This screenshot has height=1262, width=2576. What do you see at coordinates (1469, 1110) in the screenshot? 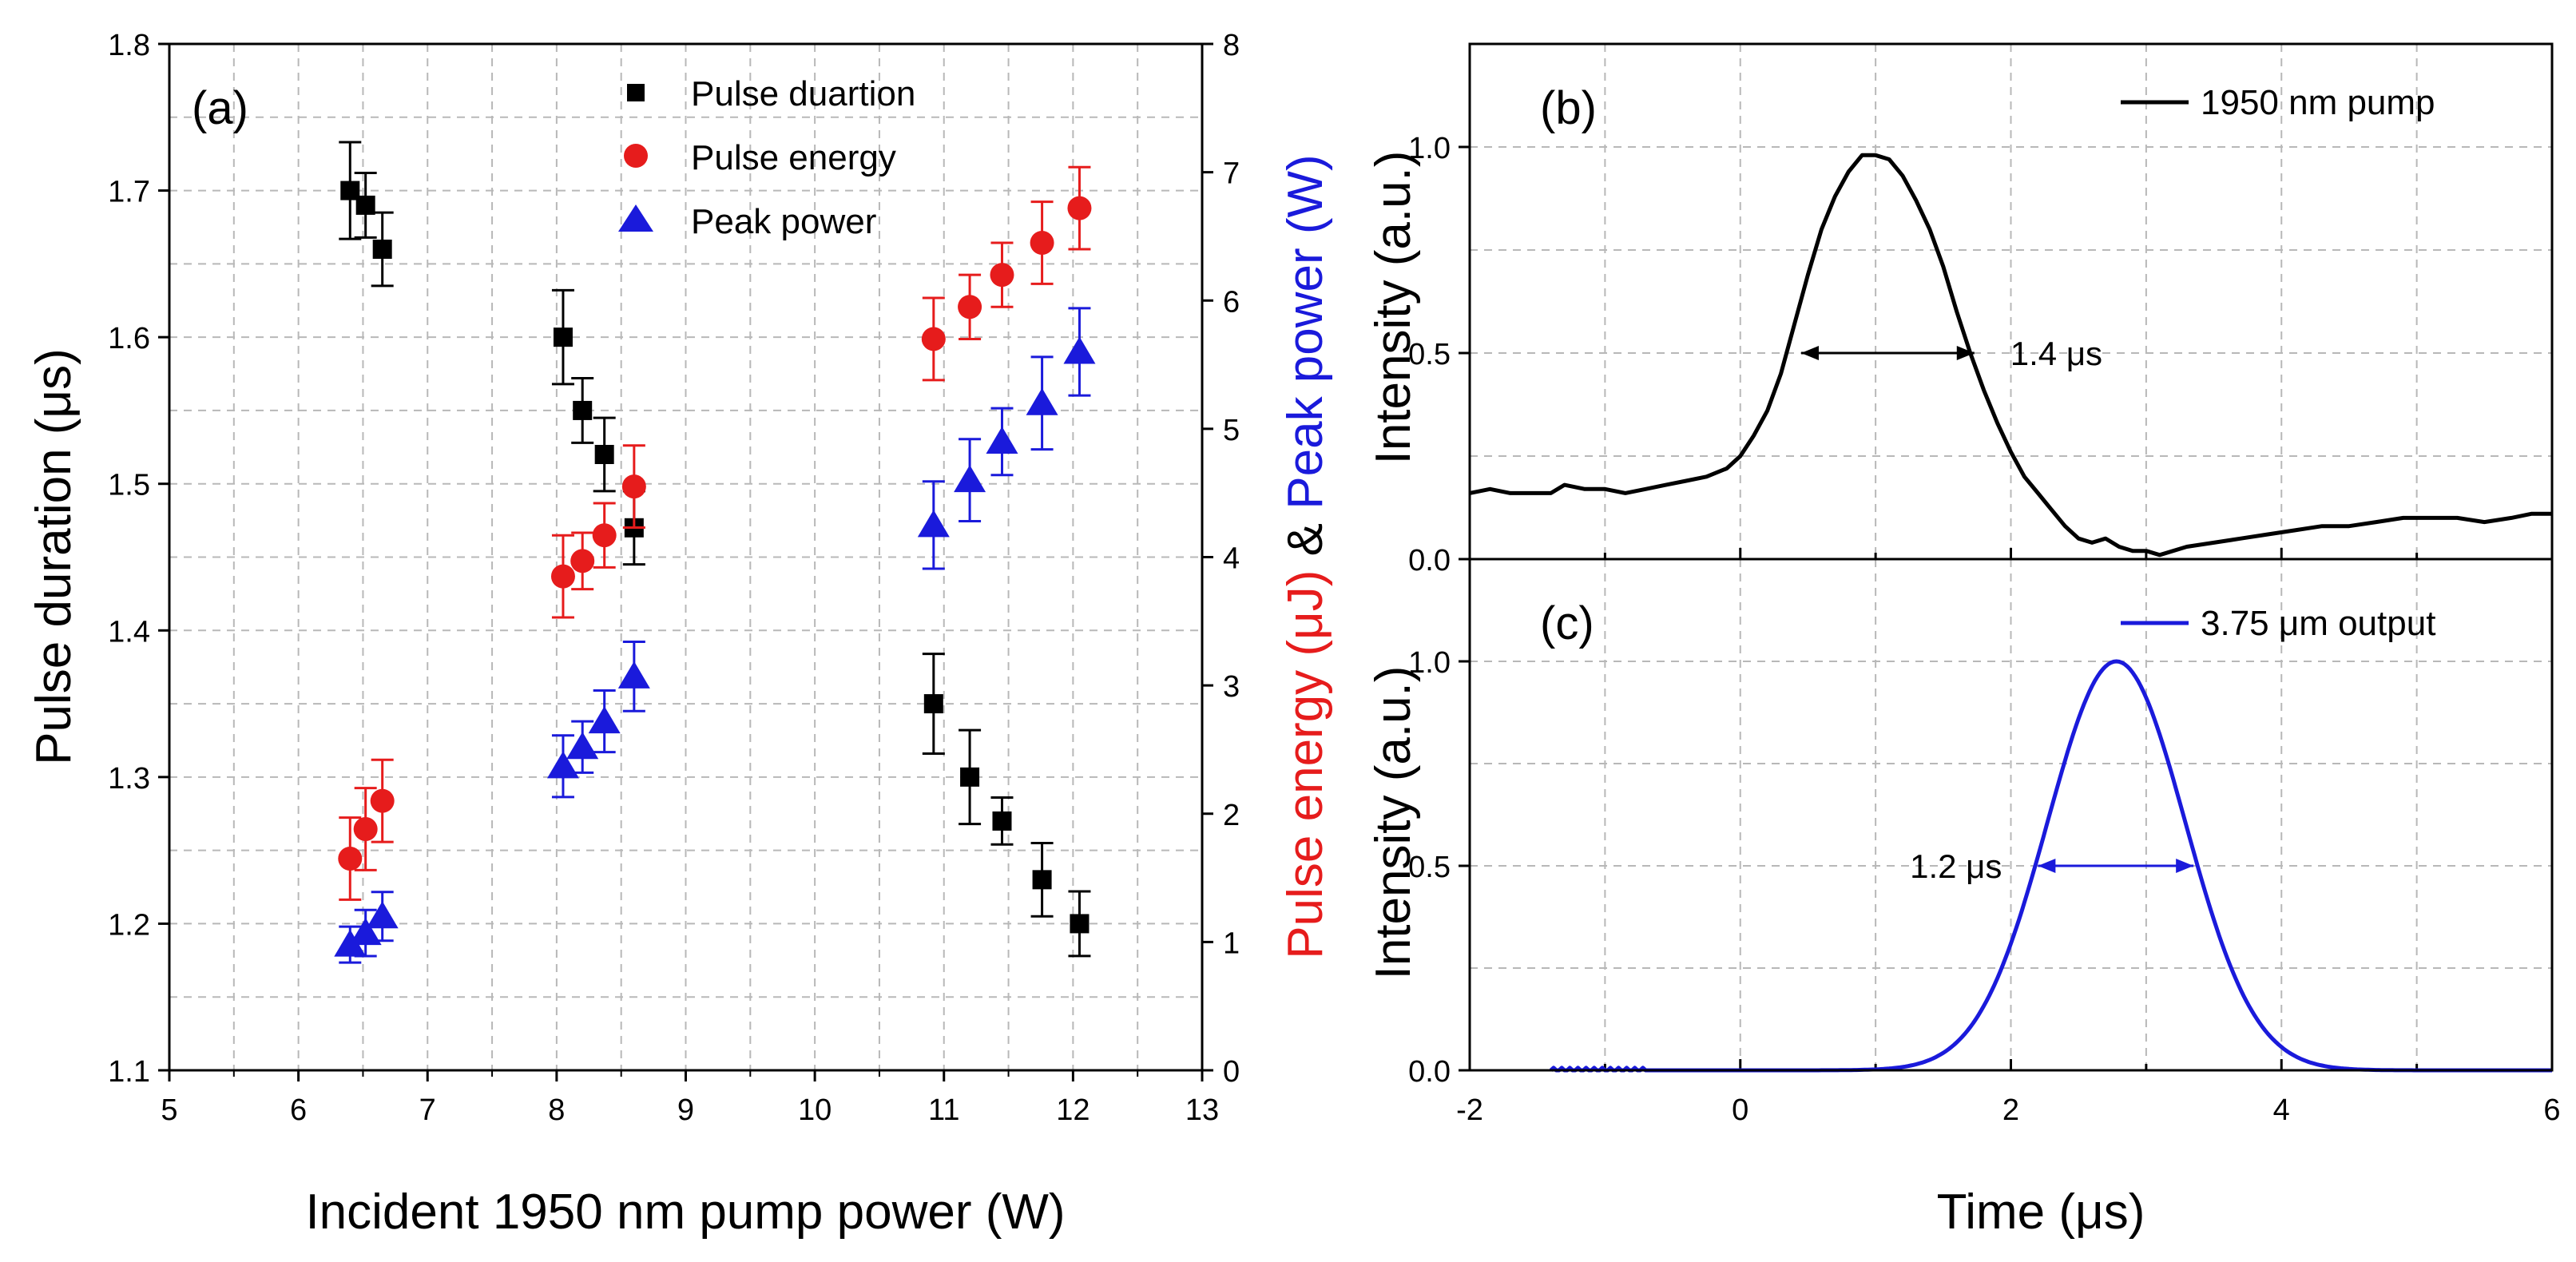
I see `x-tick-label: -2` at bounding box center [1469, 1110].